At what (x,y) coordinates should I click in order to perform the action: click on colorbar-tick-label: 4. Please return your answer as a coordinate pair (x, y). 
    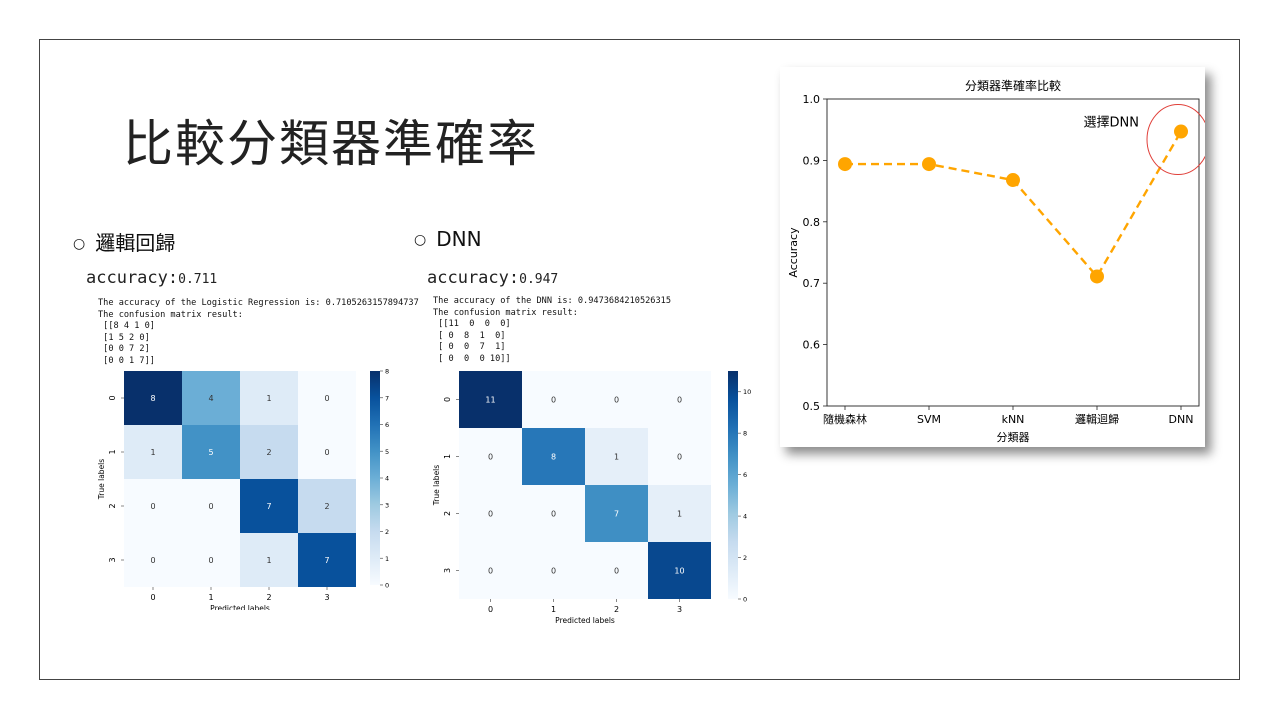
    Looking at the image, I should click on (745, 517).